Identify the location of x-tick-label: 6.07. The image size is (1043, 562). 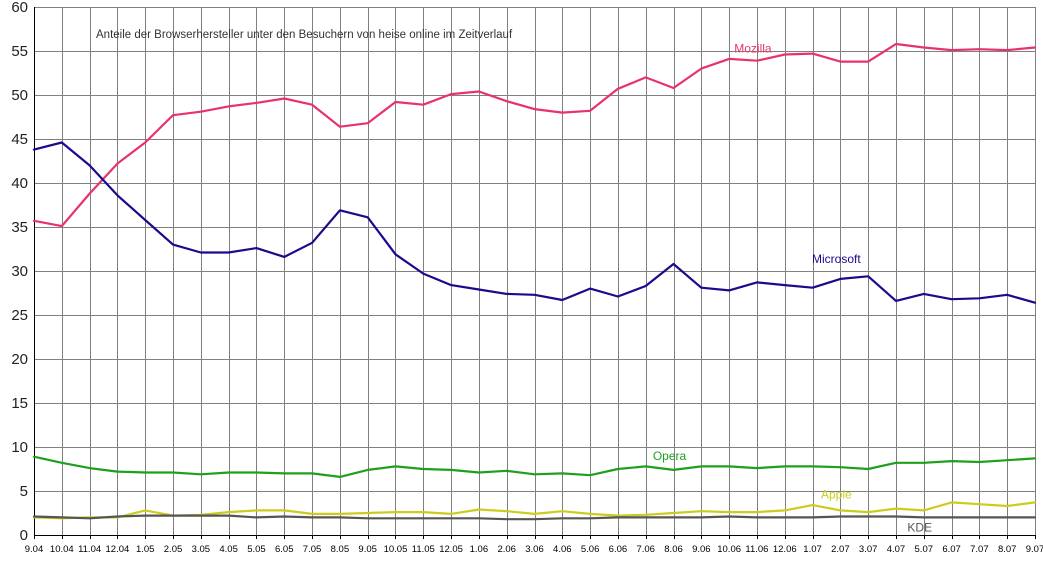
(951, 549).